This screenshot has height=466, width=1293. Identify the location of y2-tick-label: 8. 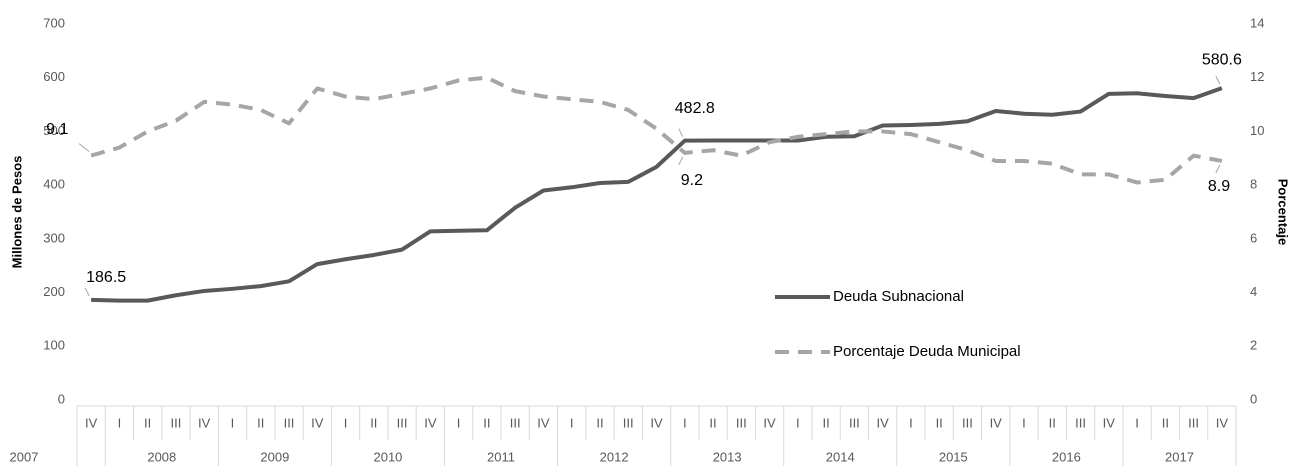
(1253, 184).